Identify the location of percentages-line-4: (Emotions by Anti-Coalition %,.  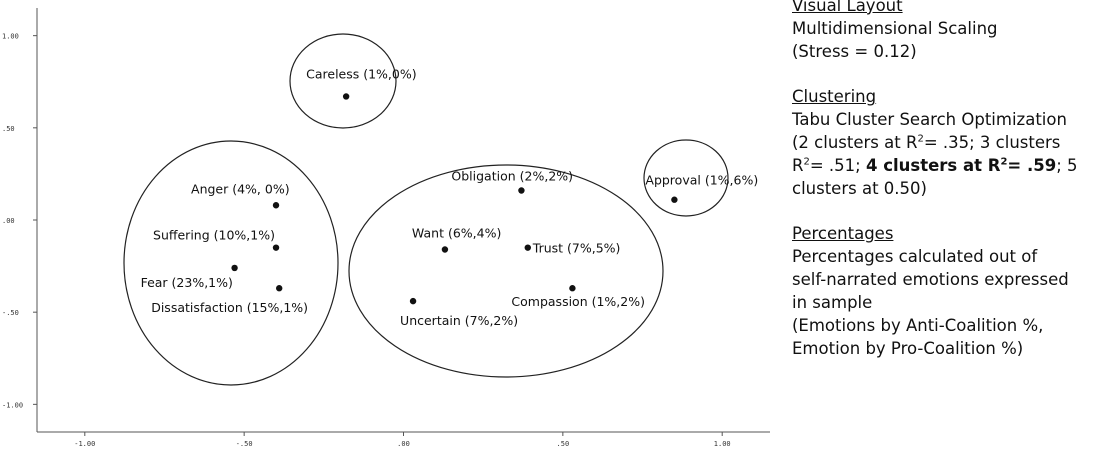
(918, 325).